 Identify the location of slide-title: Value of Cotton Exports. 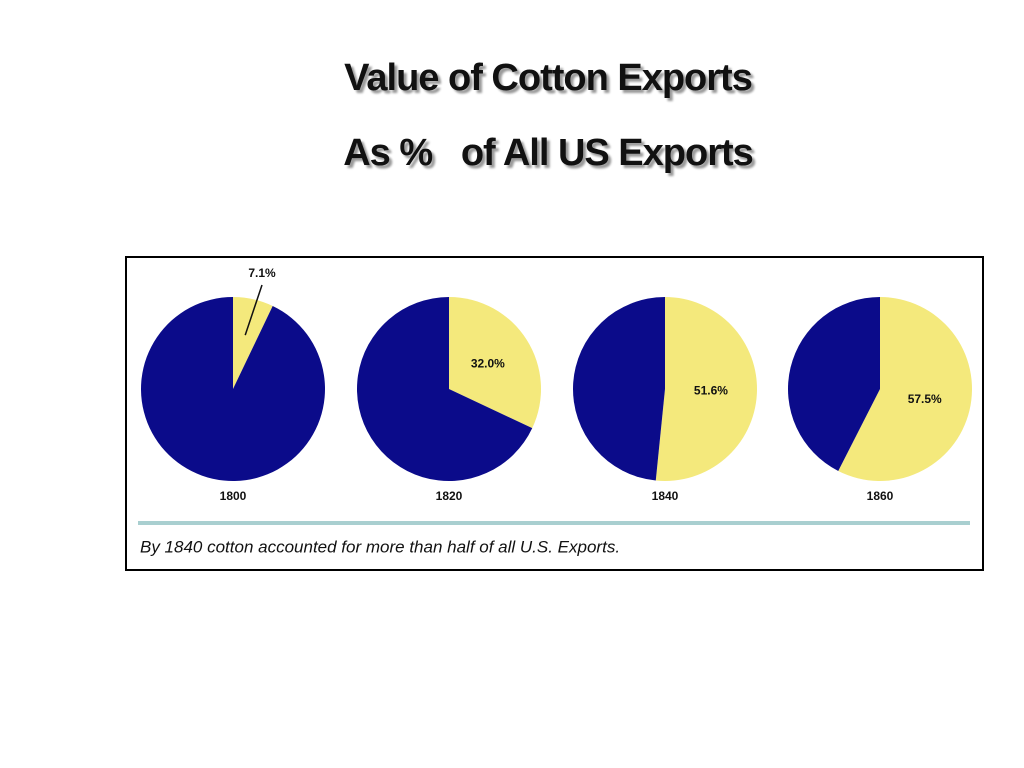
(548, 78).